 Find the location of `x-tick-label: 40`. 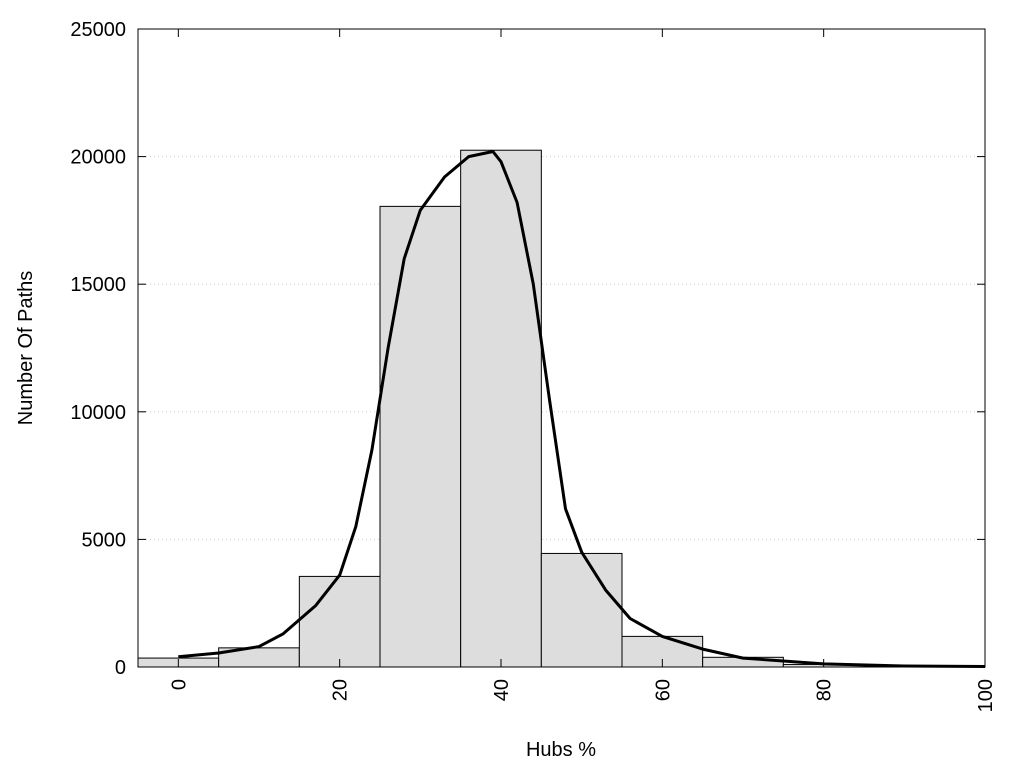

x-tick-label: 40 is located at coordinates (502, 690).